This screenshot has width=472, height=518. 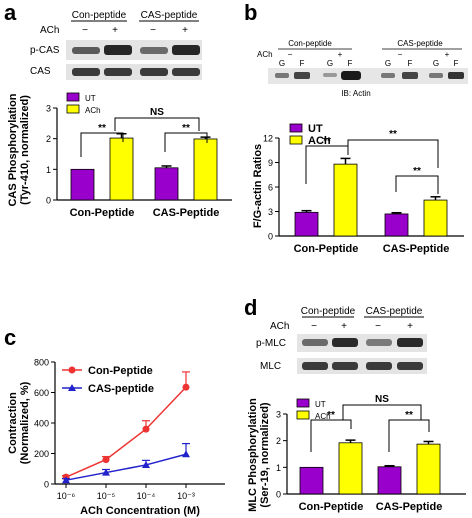 I want to click on x-tick-label: 10⁻⁴, so click(x=146, y=496).